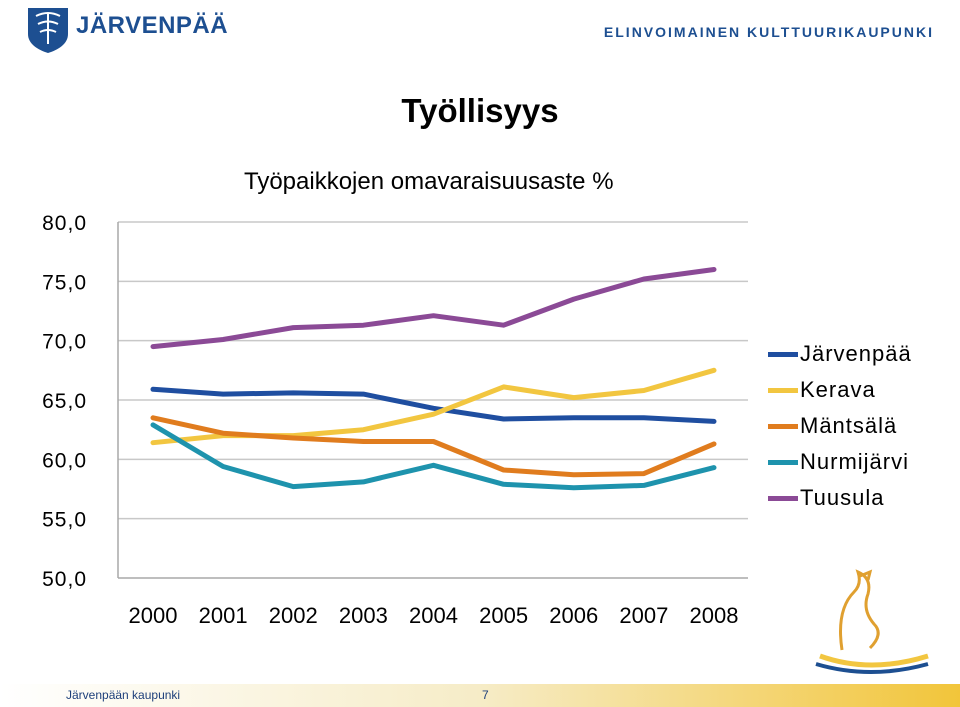 This screenshot has height=707, width=960. I want to click on legend-label: Kerava, so click(838, 389).